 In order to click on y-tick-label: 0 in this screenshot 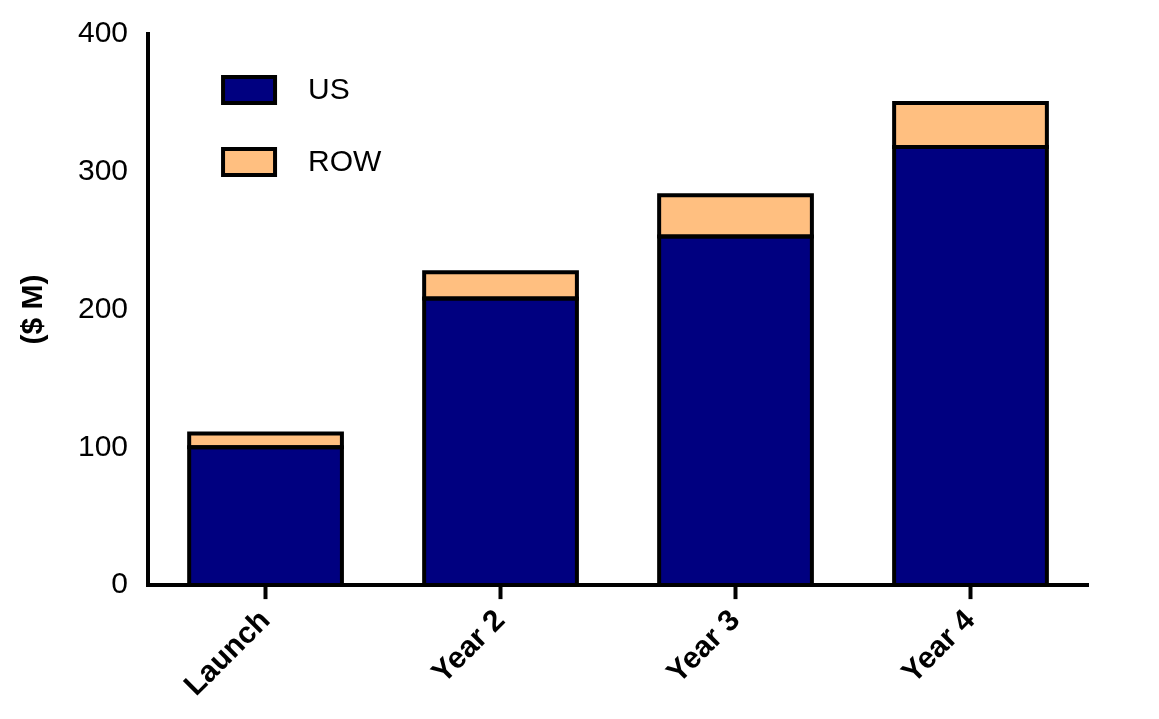, I will do `click(120, 583)`.